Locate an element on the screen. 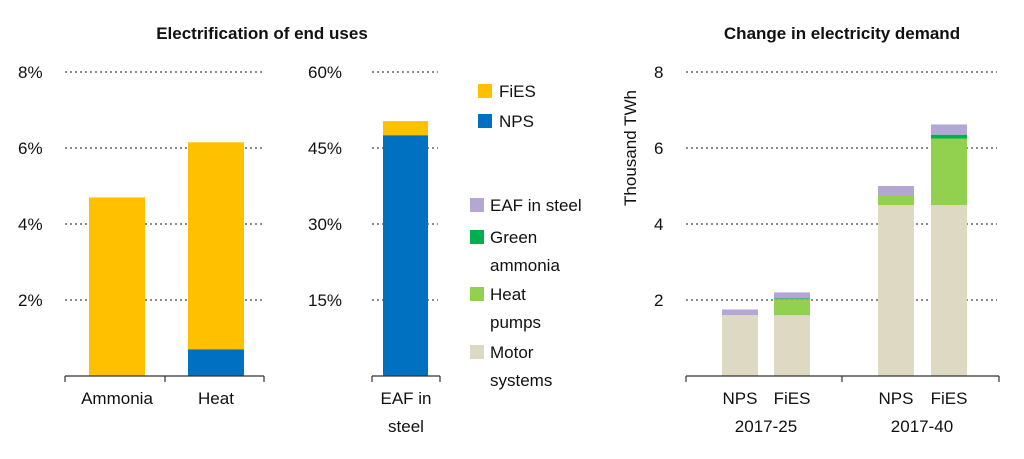  legend-label: Green is located at coordinates (513, 237).